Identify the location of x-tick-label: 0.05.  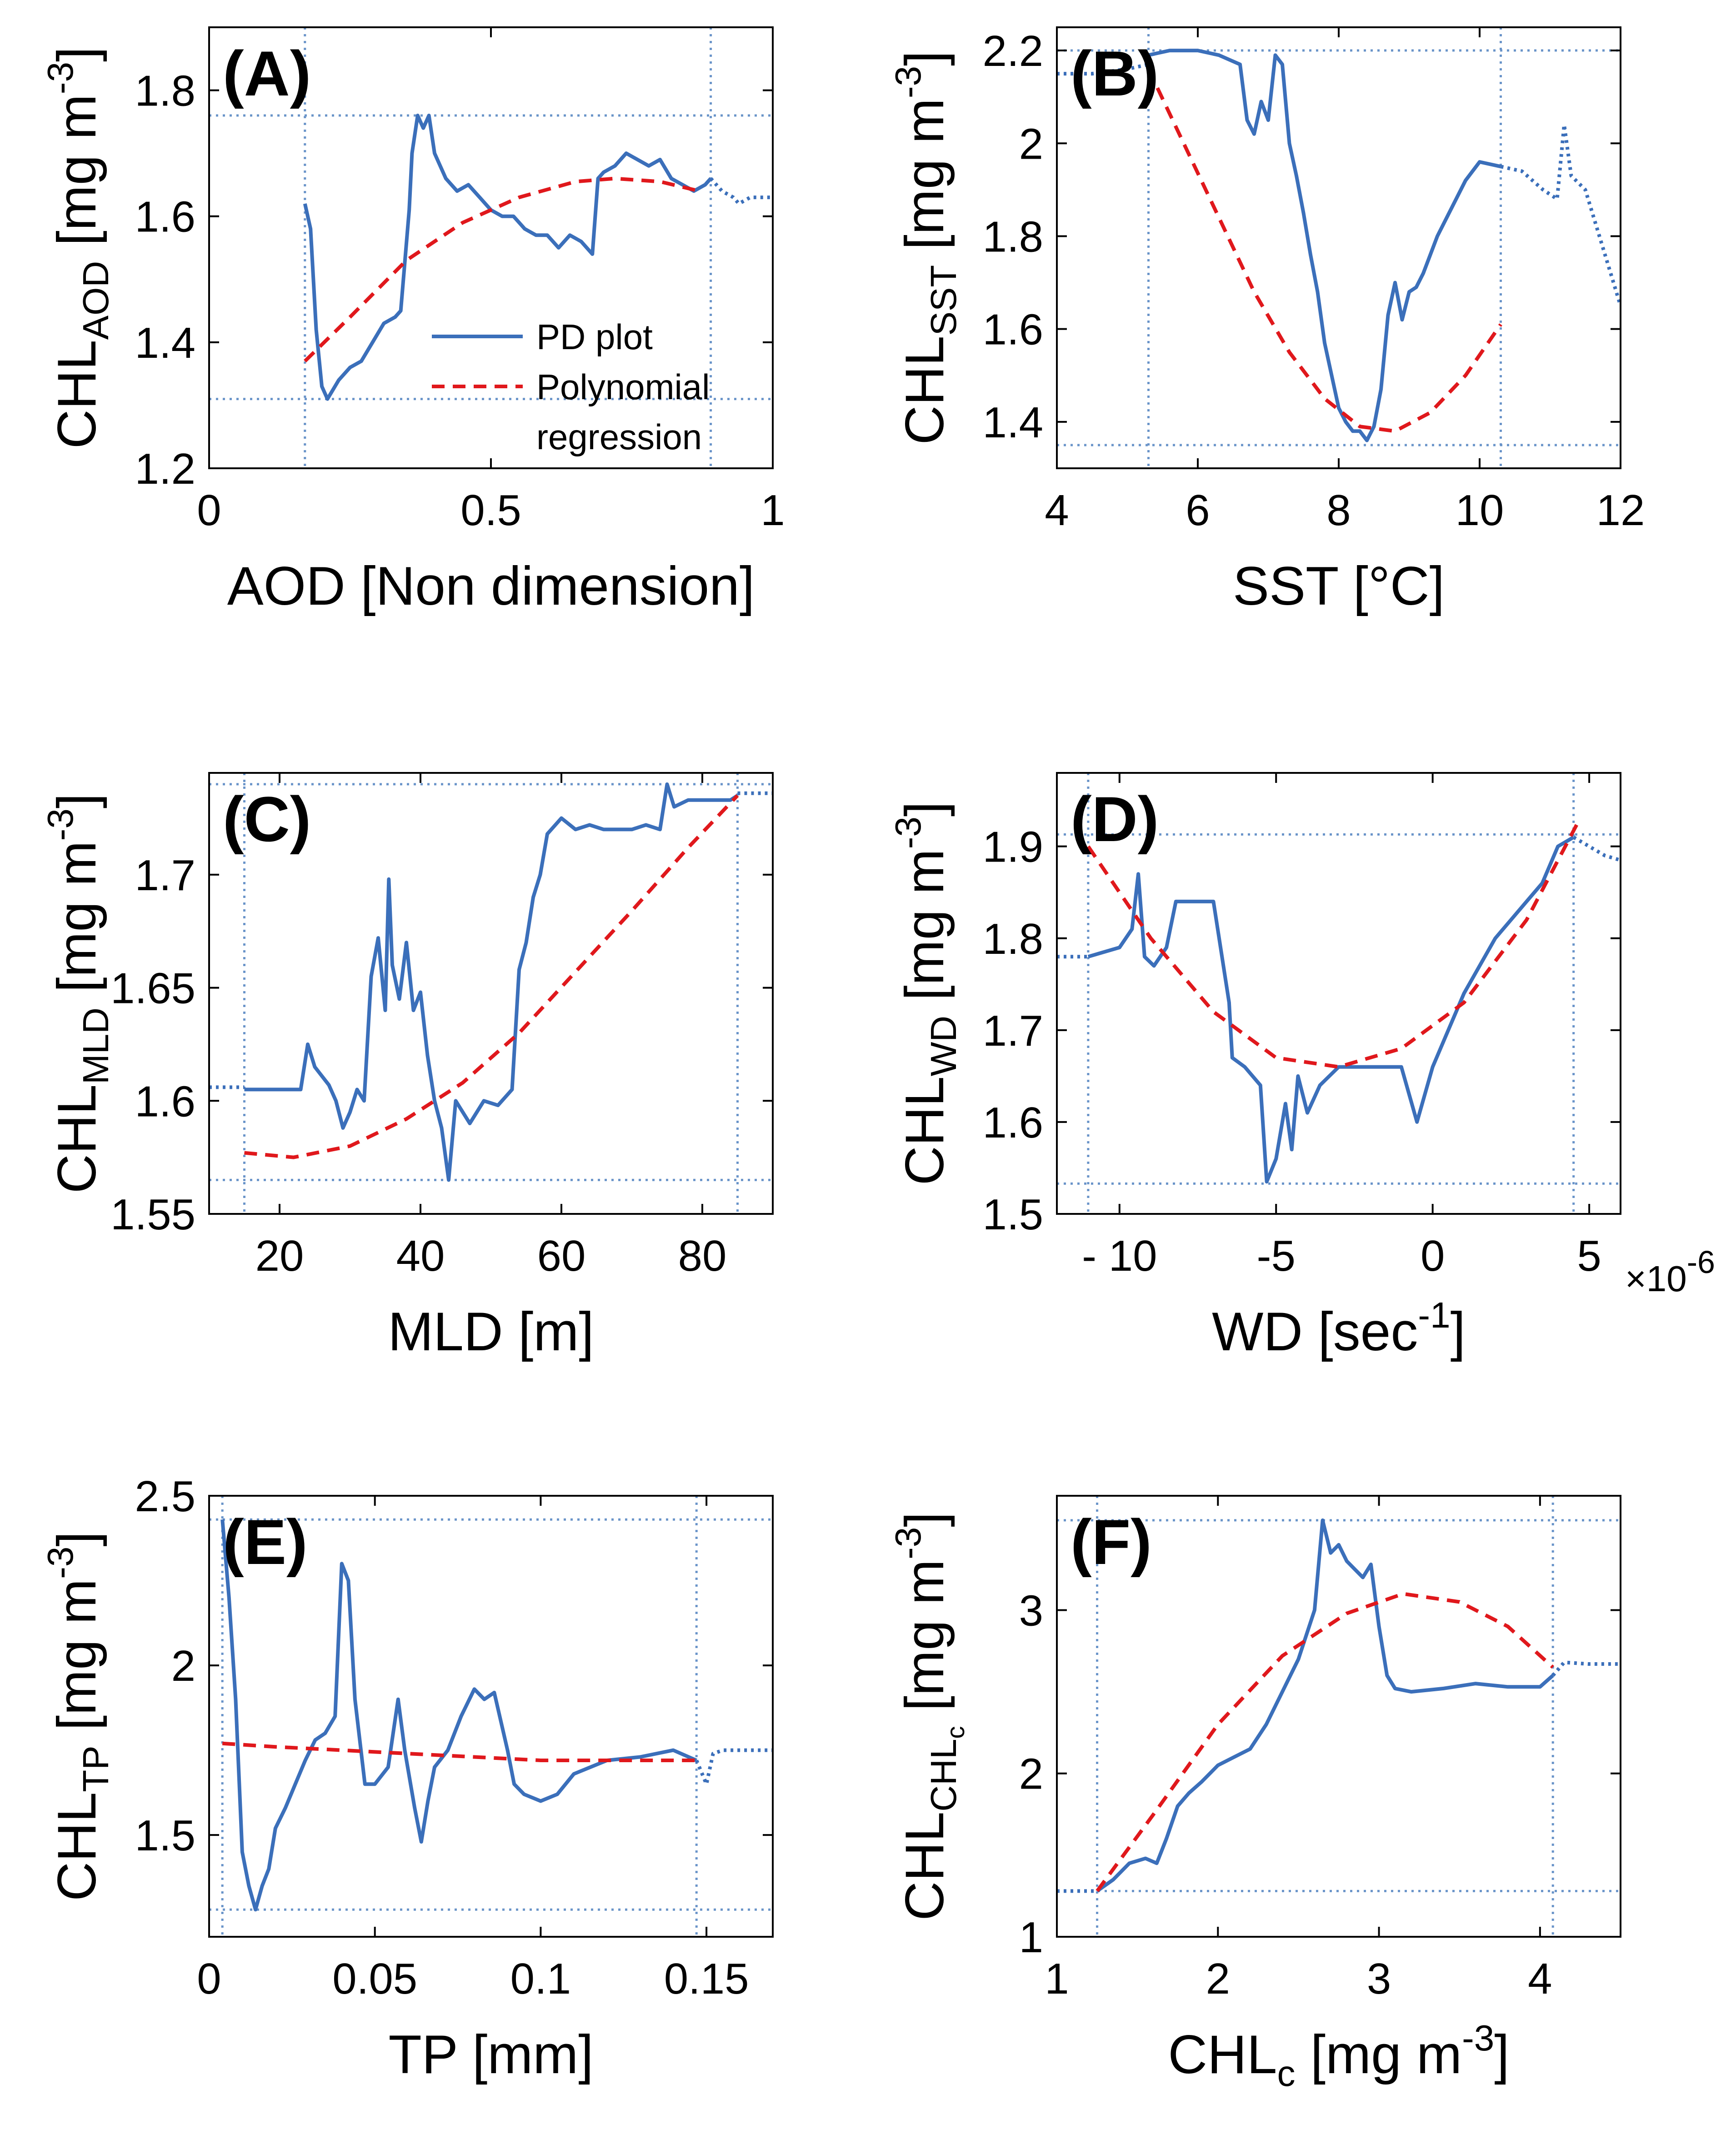
(374, 1979).